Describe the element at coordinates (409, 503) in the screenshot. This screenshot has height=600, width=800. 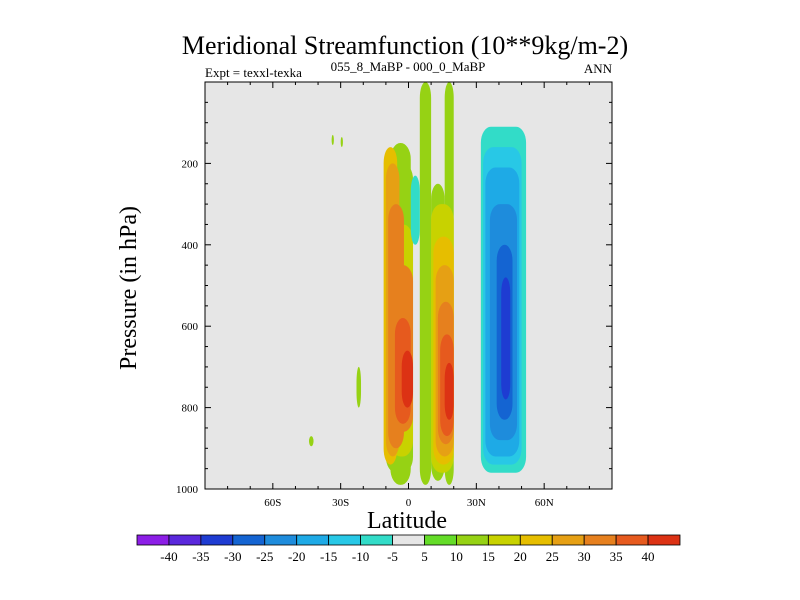
I see `x-tick-label: 0` at that location.